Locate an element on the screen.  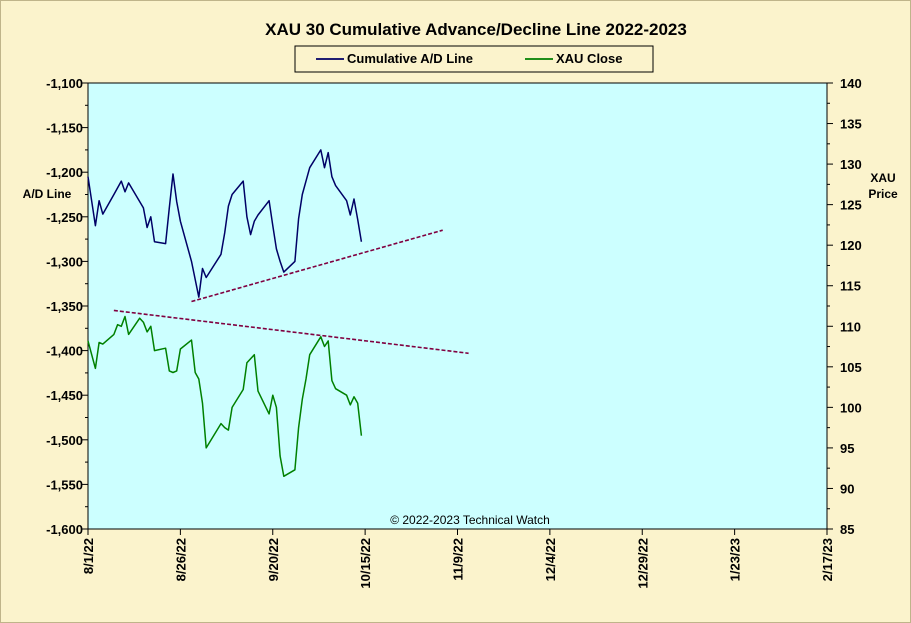
right-axis-label-line-2: Price is located at coordinates (883, 194).